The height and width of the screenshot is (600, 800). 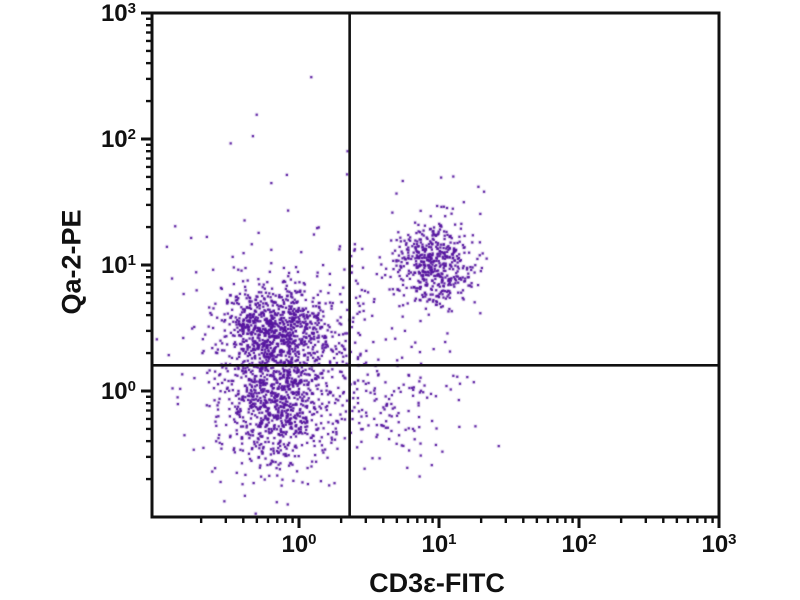 I want to click on x-tick-label: 102, so click(x=579, y=544).